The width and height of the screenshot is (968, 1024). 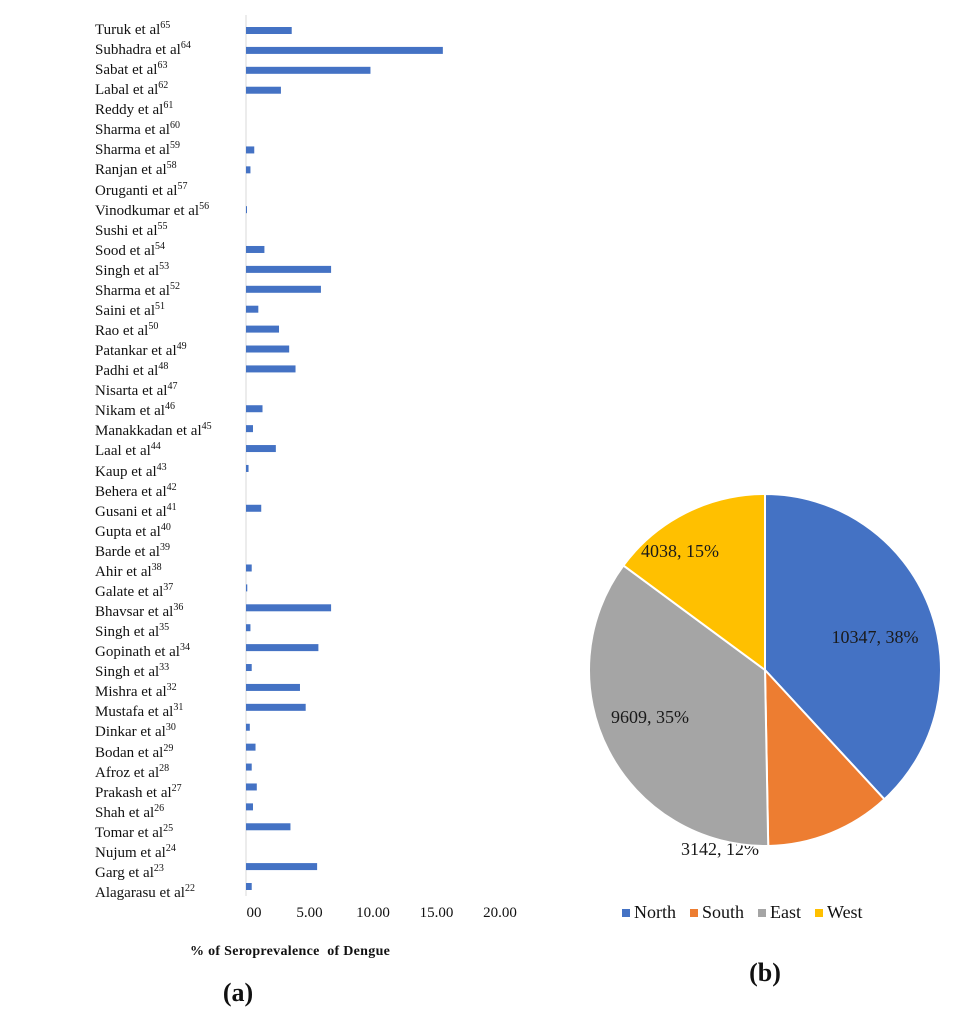 What do you see at coordinates (185, 46) in the screenshot?
I see `reference-number: 64` at bounding box center [185, 46].